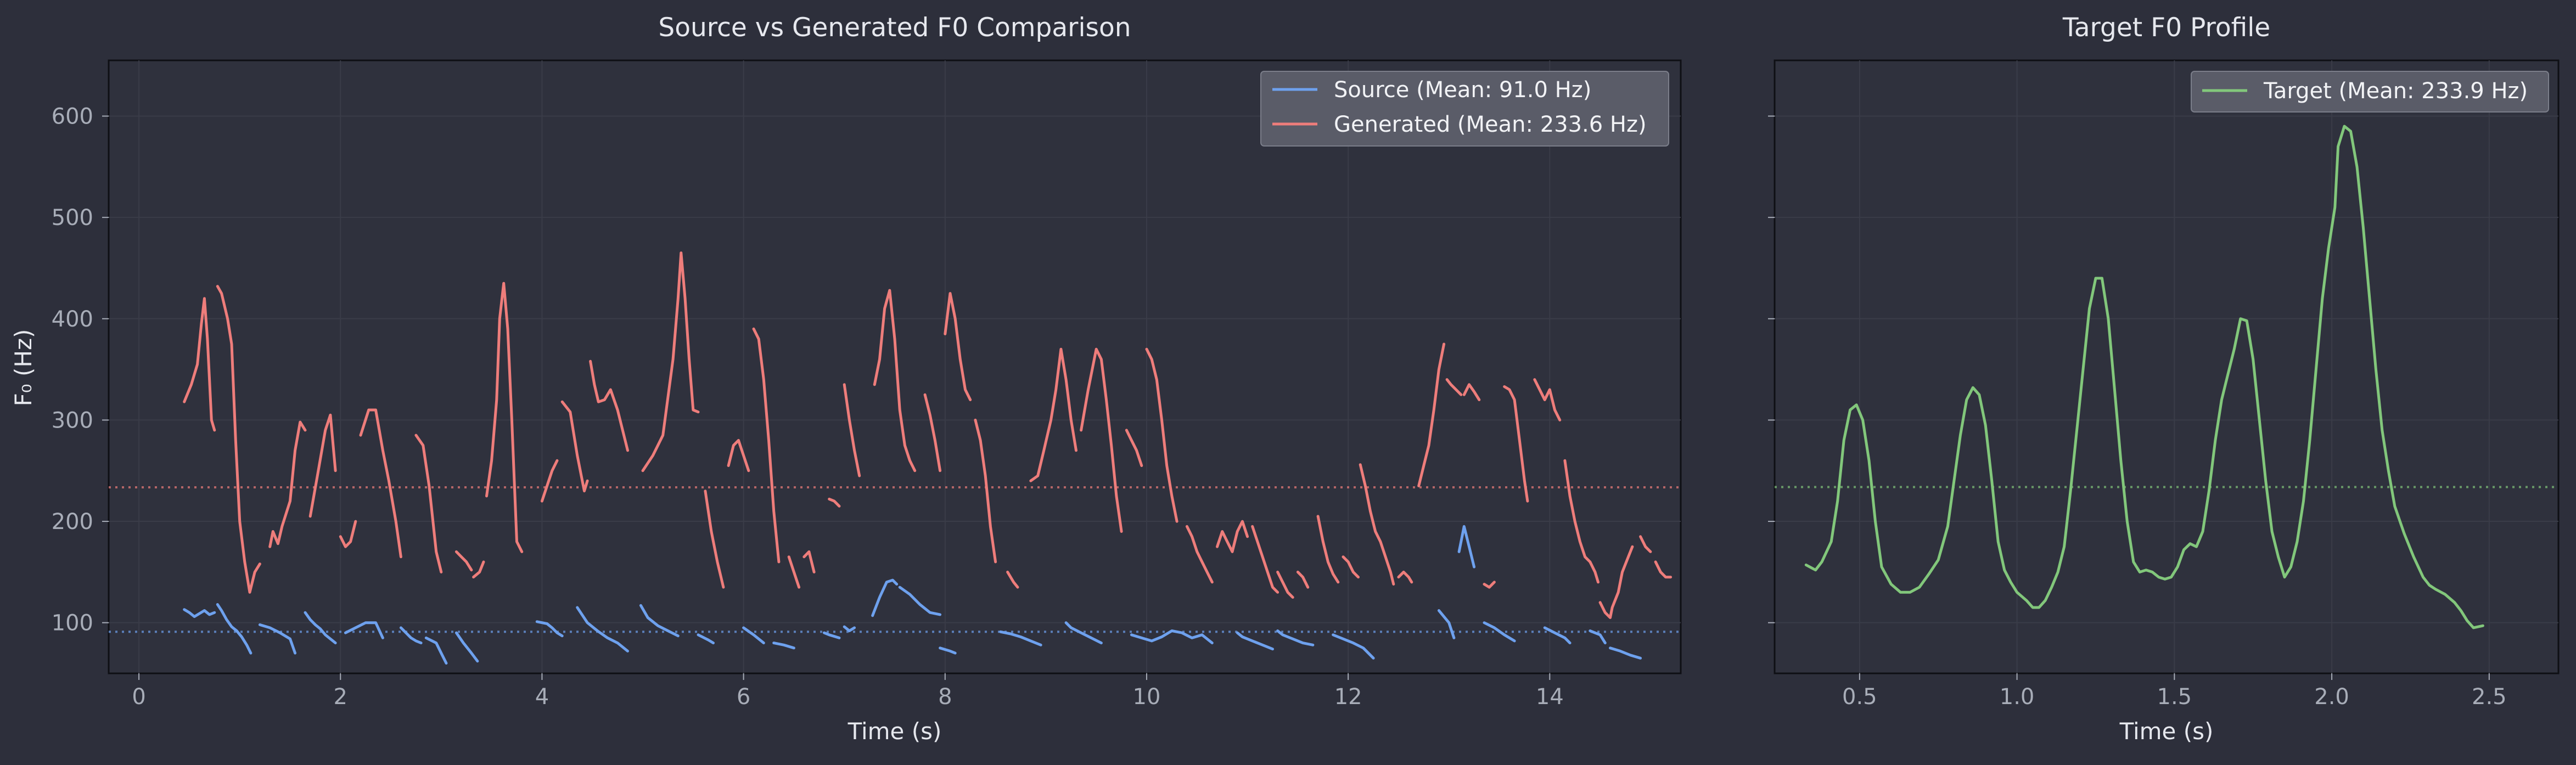 This screenshot has height=765, width=2576. What do you see at coordinates (2395, 91) in the screenshot?
I see `legend-label-target: Target (Mean: 233.9 Hz)` at bounding box center [2395, 91].